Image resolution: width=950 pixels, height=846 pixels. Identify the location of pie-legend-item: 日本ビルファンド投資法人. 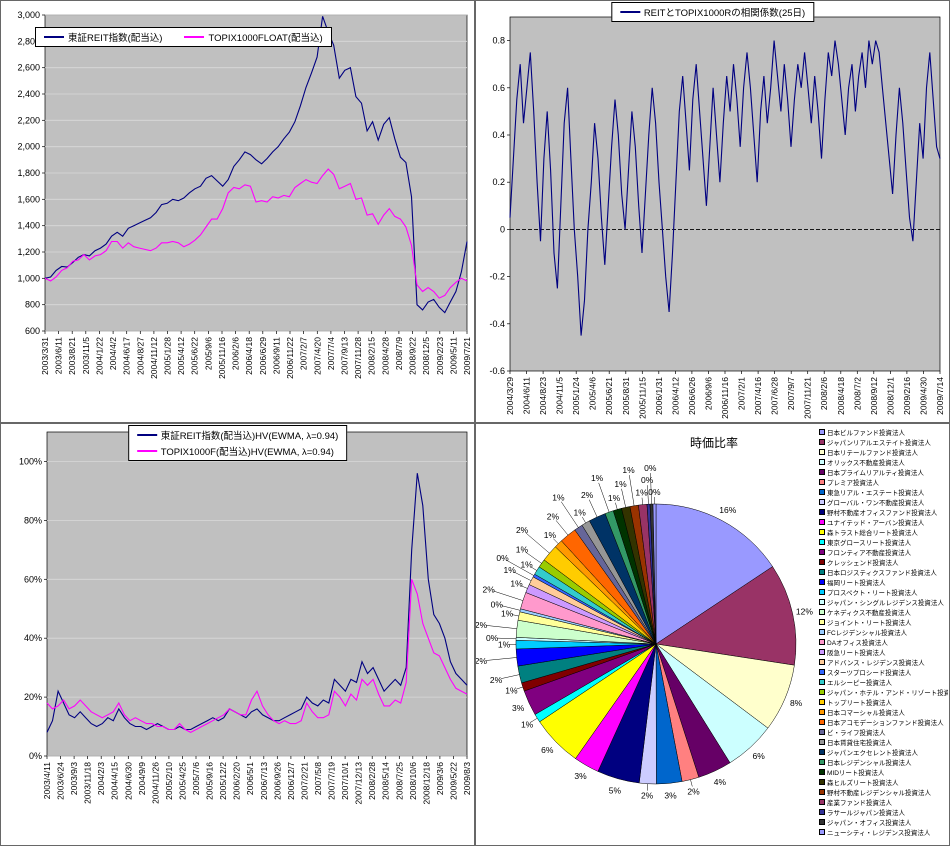
(883, 432).